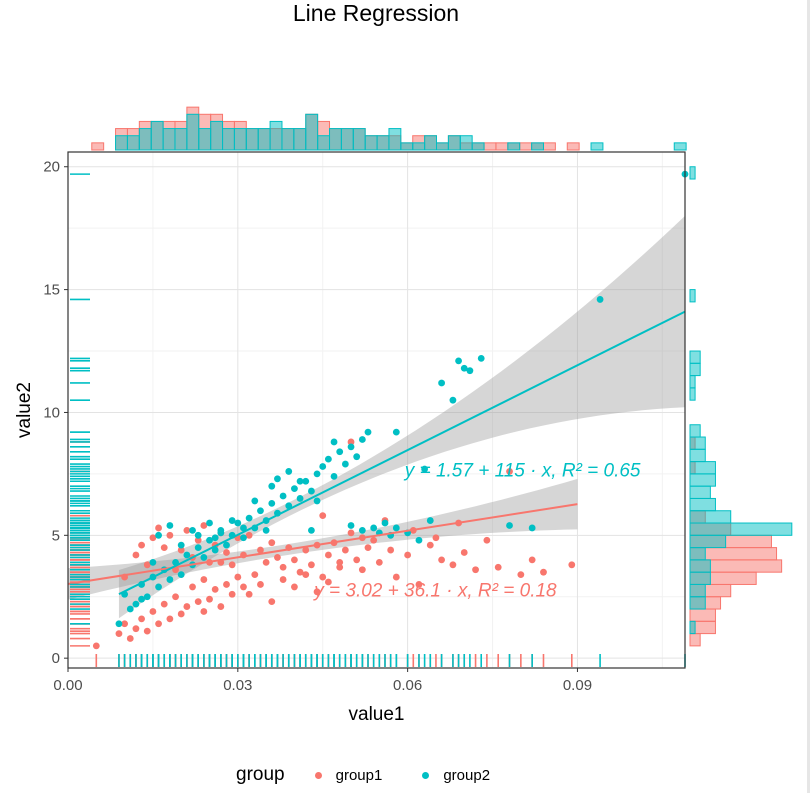  Describe the element at coordinates (695, 640) in the screenshot. I see `right-hist-bar-group1` at that location.